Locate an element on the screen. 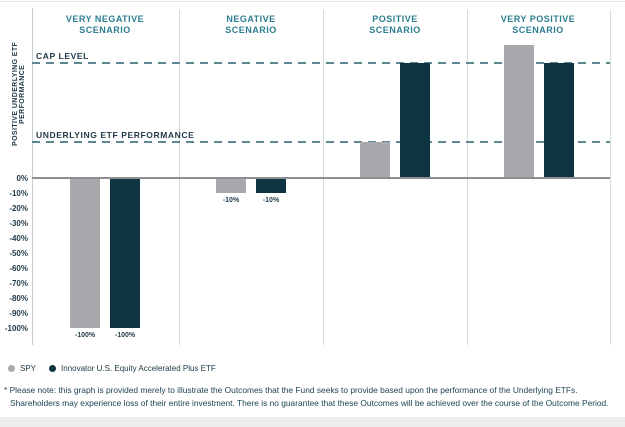 The width and height of the screenshot is (625, 427). innovator-legend-dot is located at coordinates (53, 368).